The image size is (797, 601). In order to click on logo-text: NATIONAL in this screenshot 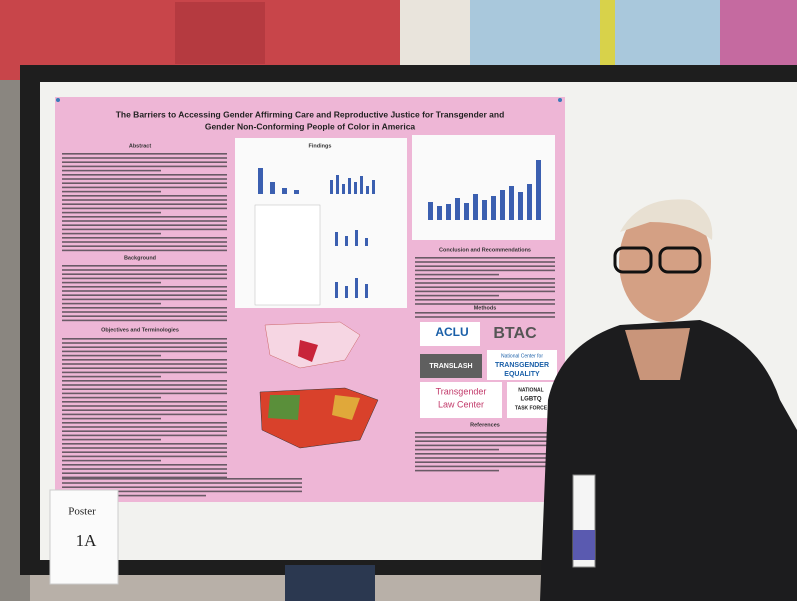, I will do `click(530, 390)`.